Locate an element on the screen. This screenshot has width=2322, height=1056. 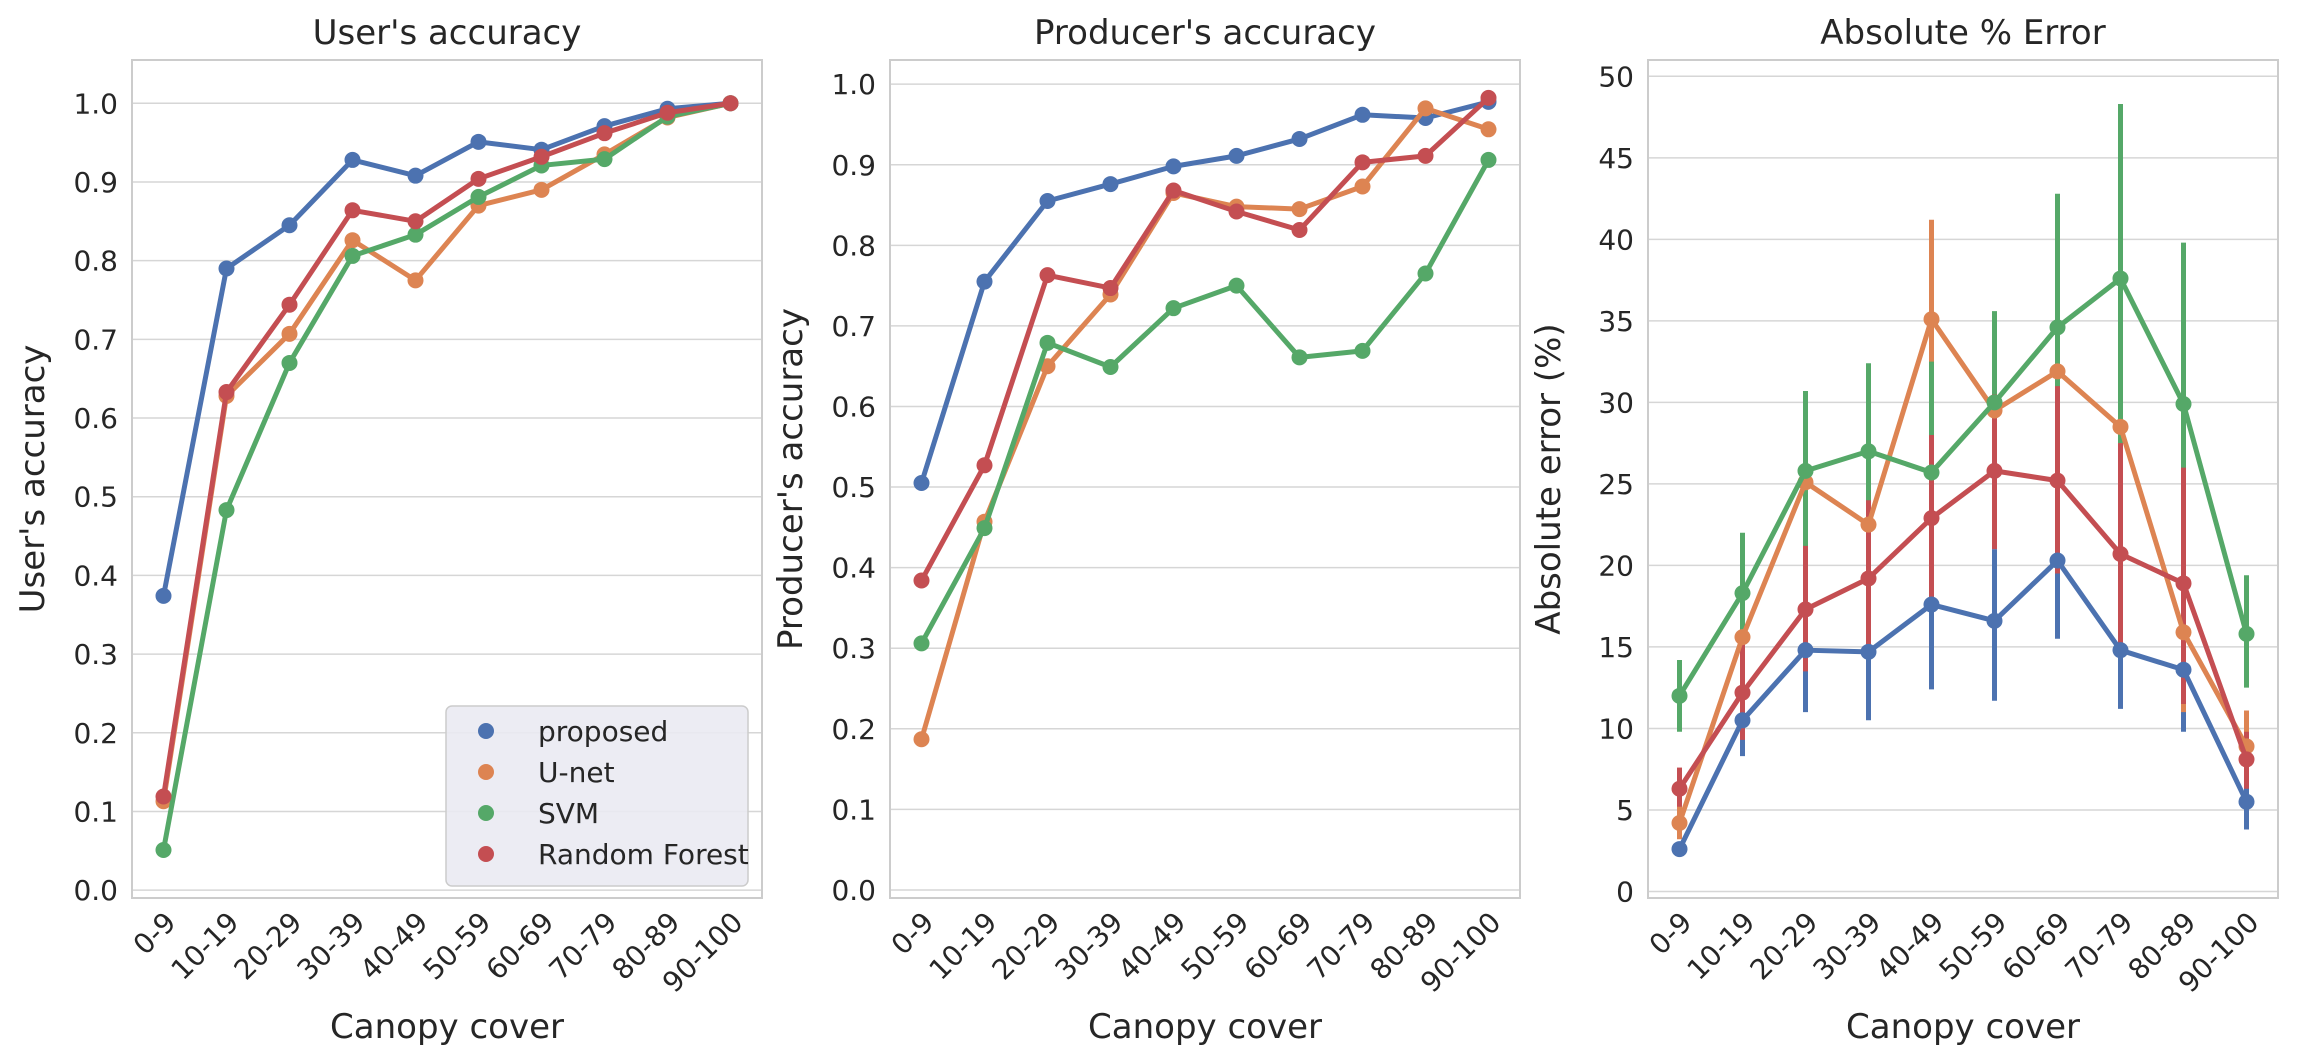
y-tick-label: 0.8 is located at coordinates (95, 261).